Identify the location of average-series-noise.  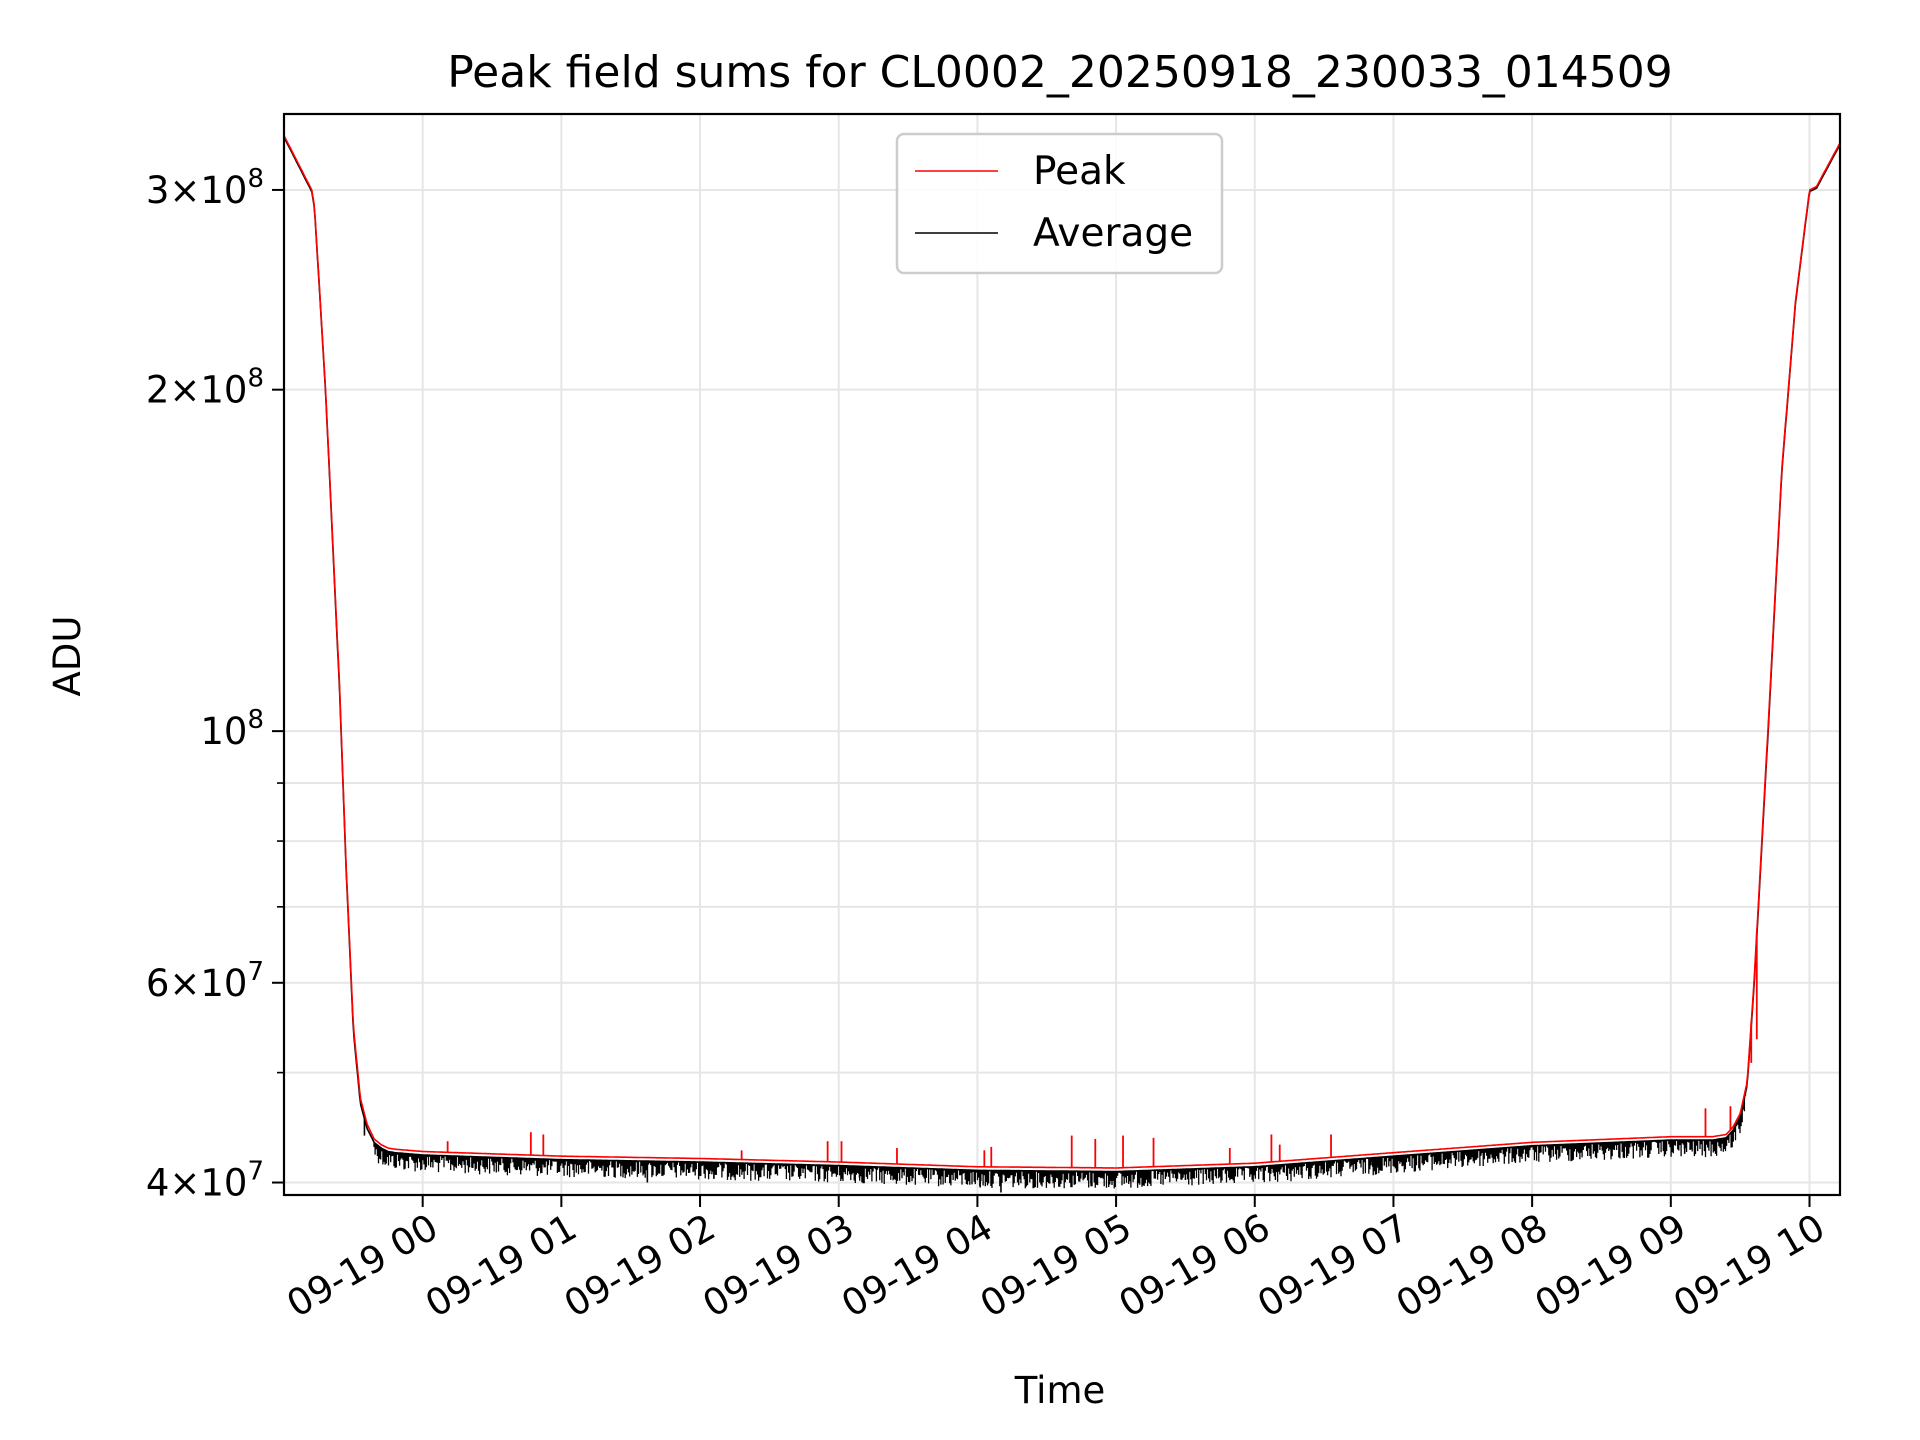
(1061, 1138).